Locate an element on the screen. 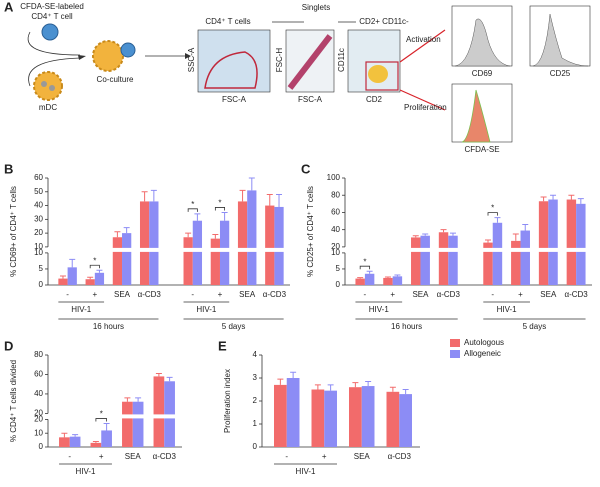  panel-letter: E is located at coordinates (222, 345).